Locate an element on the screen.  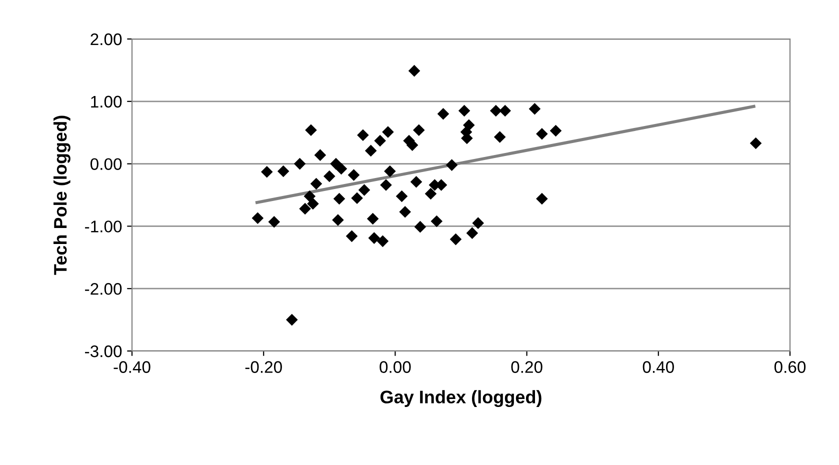
y-tick-label: 1.00 is located at coordinates (106, 102).